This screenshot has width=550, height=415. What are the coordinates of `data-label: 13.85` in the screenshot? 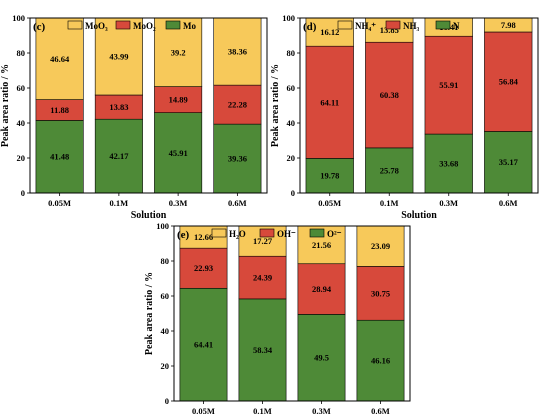 It's located at (389, 30).